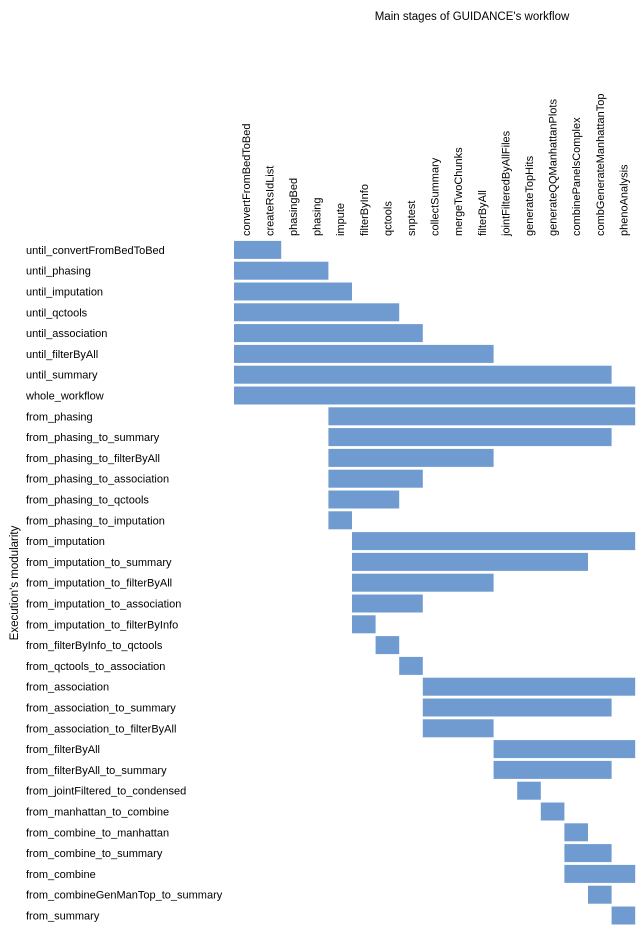 The width and height of the screenshot is (643, 933). Describe the element at coordinates (364, 499) in the screenshot. I see `bar-from_phasing_to_qctools` at that location.